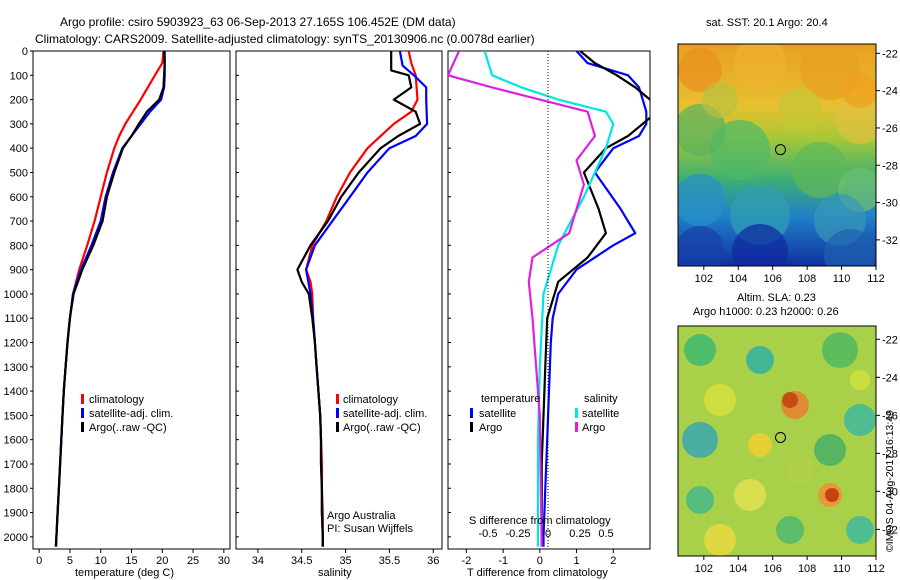 This screenshot has height=580, width=900. Describe the element at coordinates (124, 573) in the screenshot. I see `temperature-xlabel: temperature (deg C)` at that location.